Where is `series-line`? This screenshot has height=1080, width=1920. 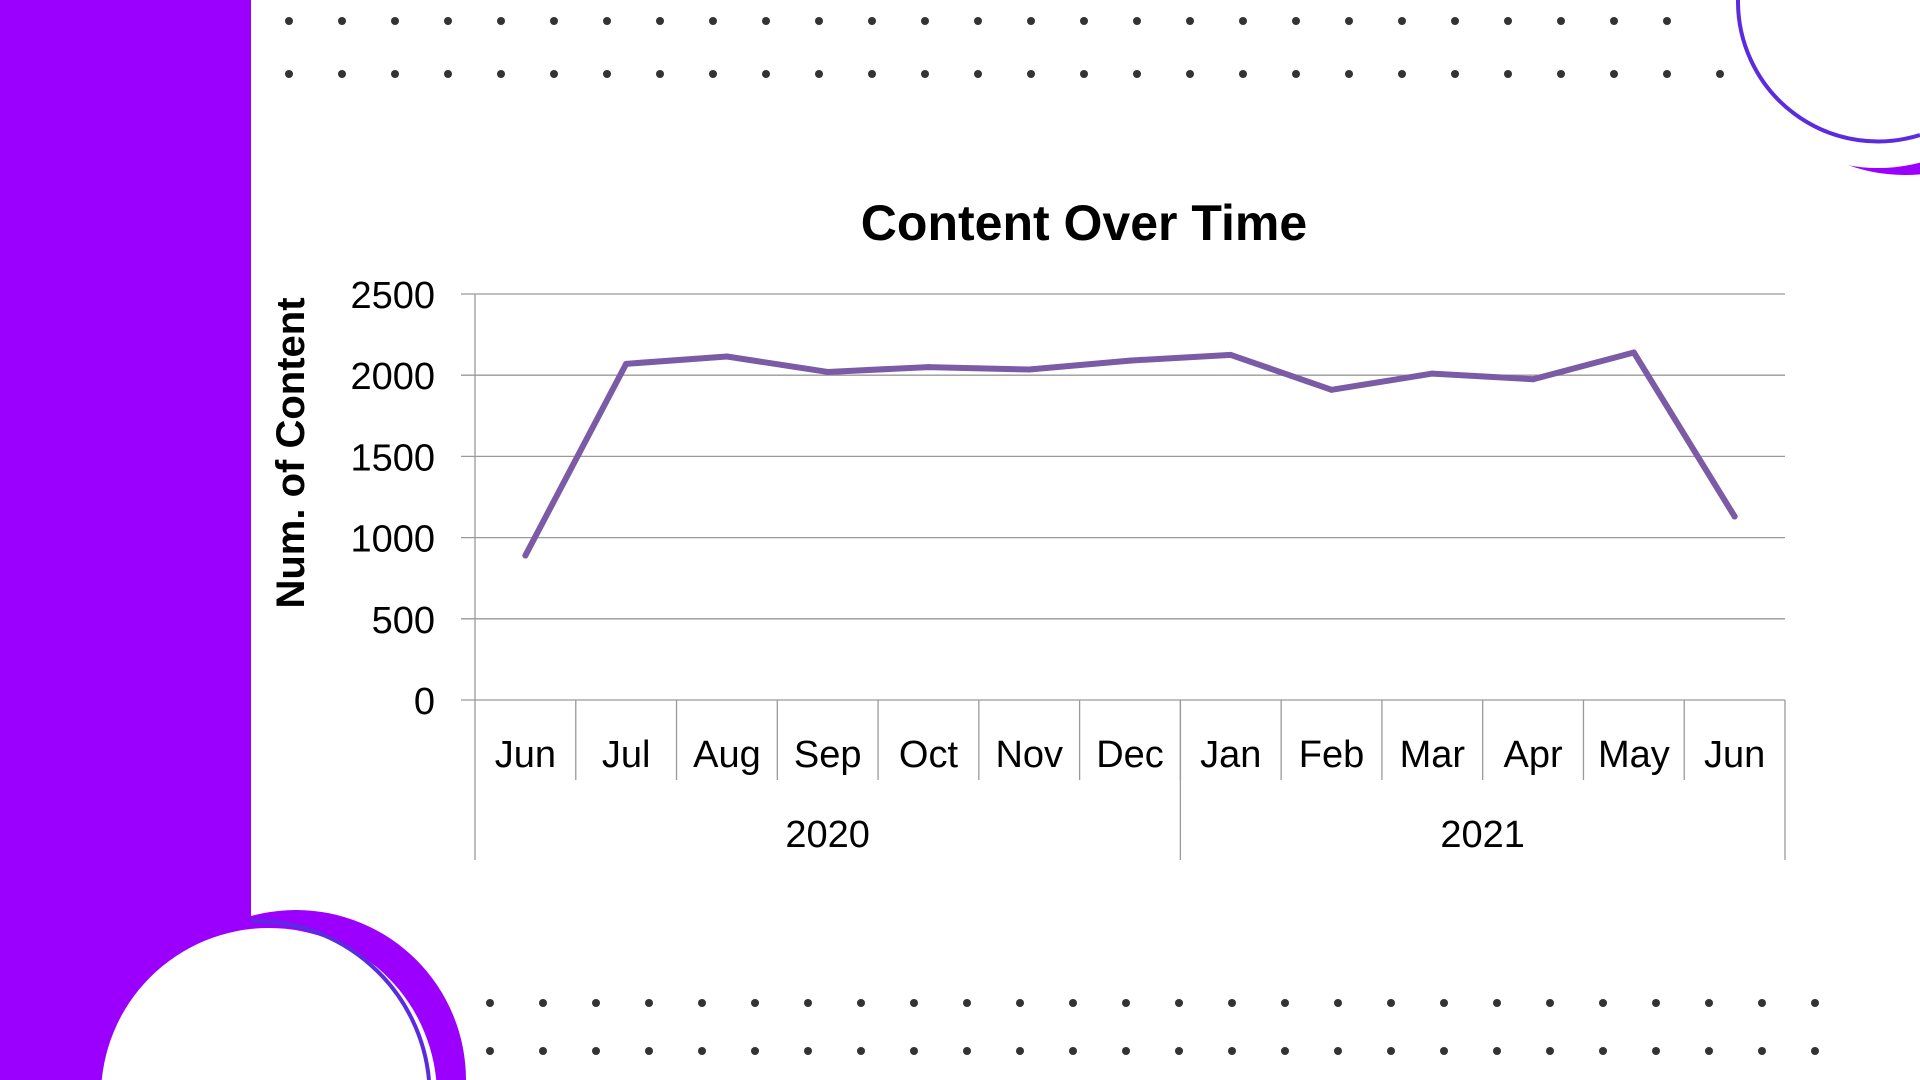 series-line is located at coordinates (1129, 453).